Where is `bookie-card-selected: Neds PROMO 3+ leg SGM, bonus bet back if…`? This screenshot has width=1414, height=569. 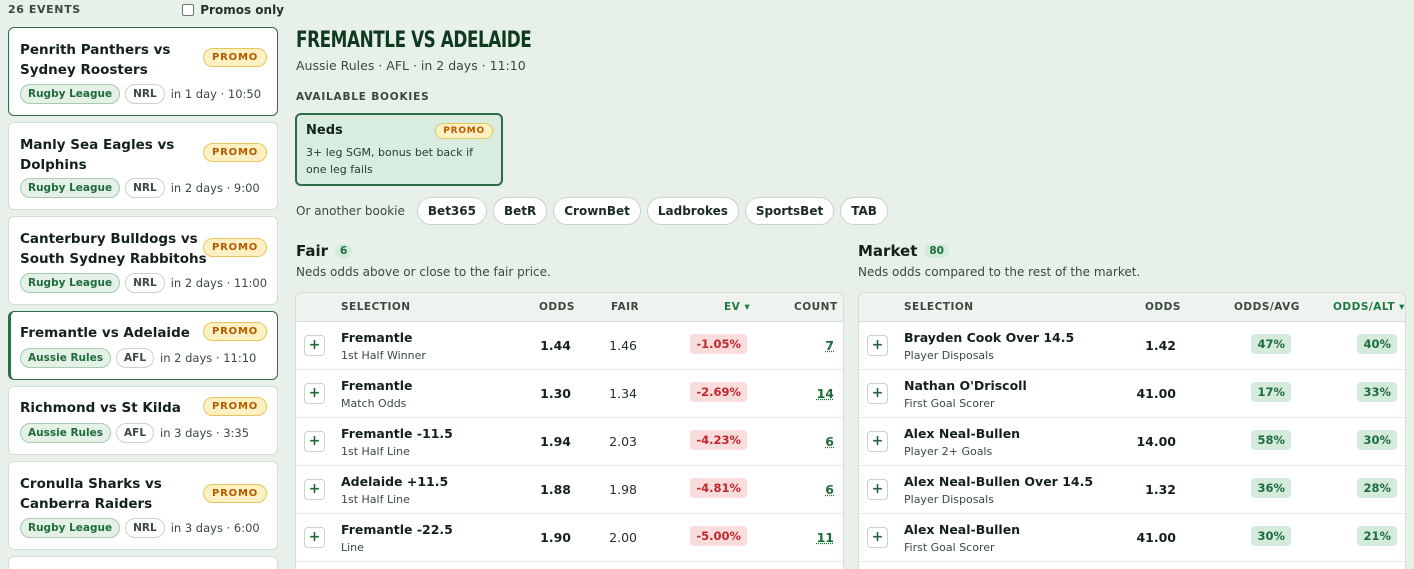
bookie-card-selected: Neds PROMO 3+ leg SGM, bonus bet back if… is located at coordinates (399, 149).